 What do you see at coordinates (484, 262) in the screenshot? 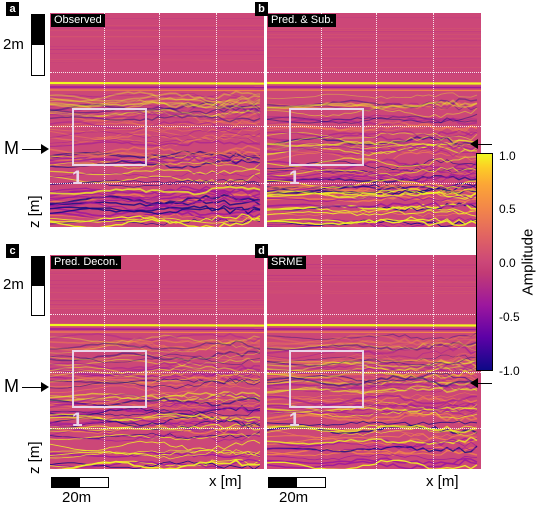
I see `amplitude-colorbar` at bounding box center [484, 262].